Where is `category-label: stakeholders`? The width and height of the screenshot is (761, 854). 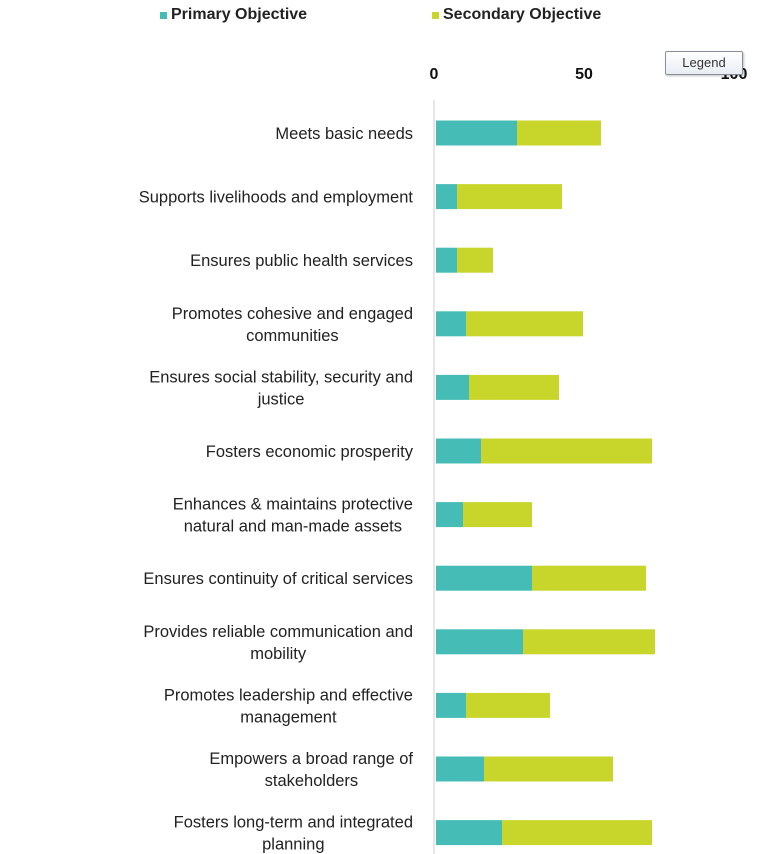 category-label: stakeholders is located at coordinates (312, 781).